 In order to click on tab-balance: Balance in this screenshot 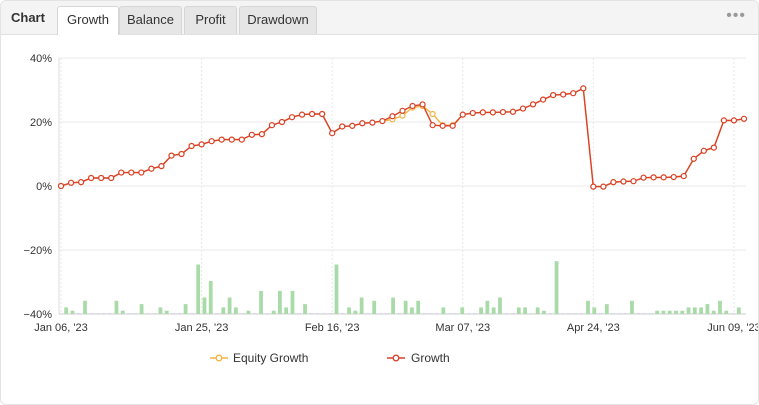, I will do `click(150, 20)`.